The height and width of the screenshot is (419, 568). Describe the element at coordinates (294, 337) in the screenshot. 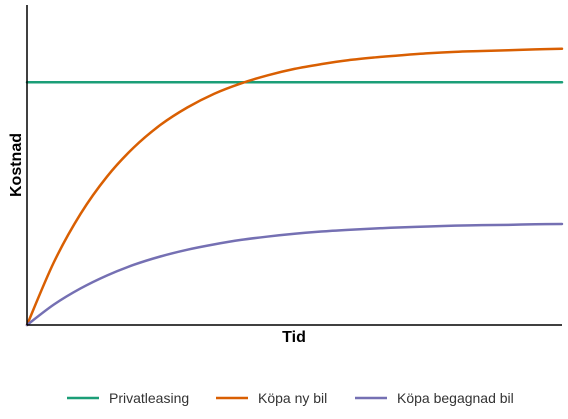

I see `x-axis-label: Tid` at that location.